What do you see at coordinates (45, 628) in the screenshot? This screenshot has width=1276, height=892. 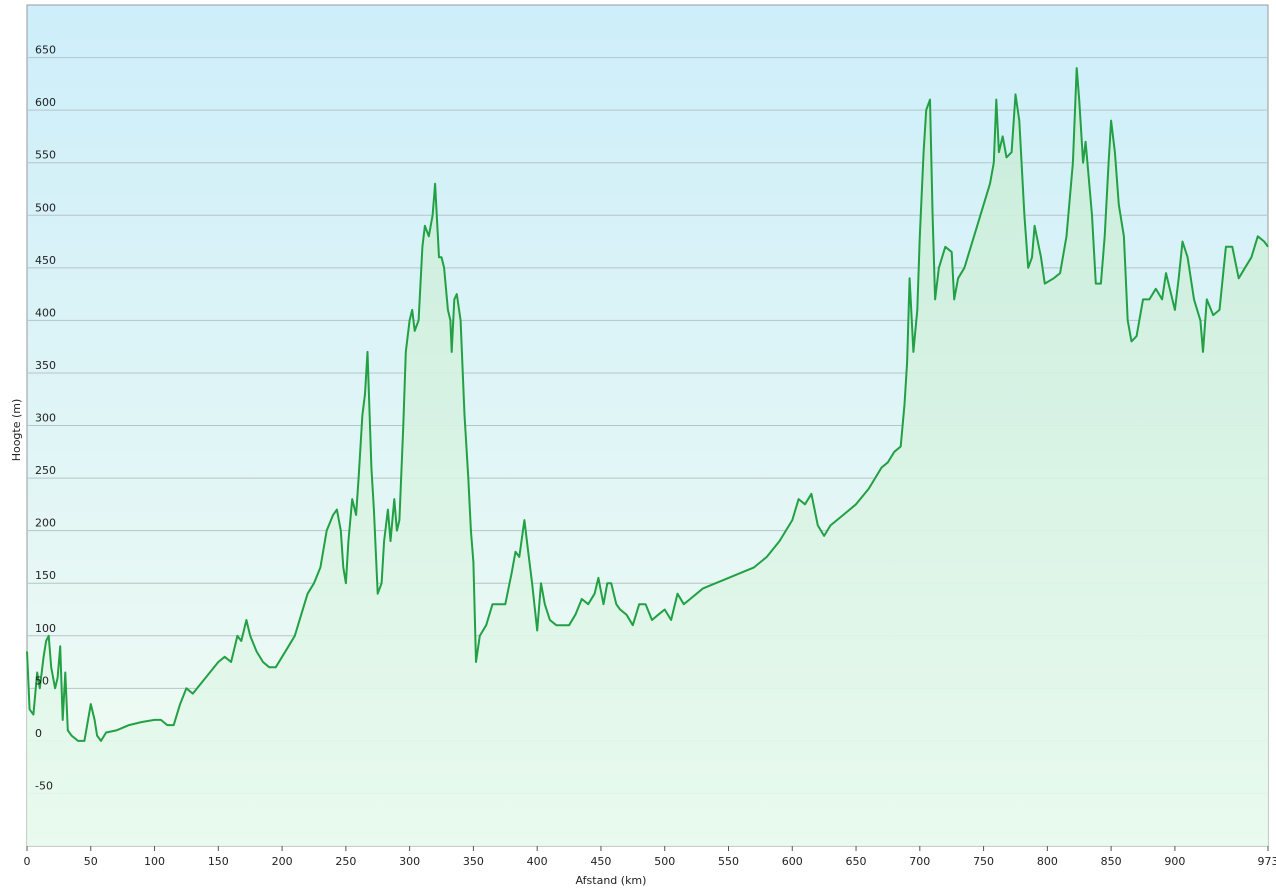 I see `y-tick-label: 100` at bounding box center [45, 628].